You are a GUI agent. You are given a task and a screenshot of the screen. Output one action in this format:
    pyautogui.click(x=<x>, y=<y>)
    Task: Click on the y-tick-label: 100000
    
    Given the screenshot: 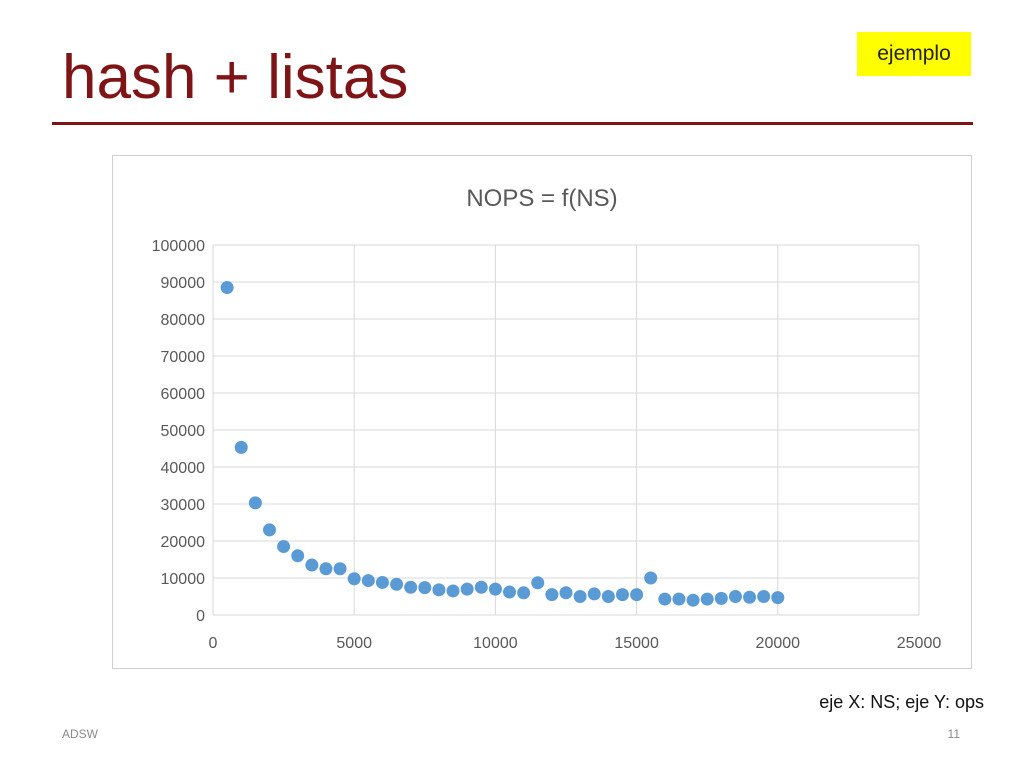 What is the action you would take?
    pyautogui.click(x=178, y=246)
    